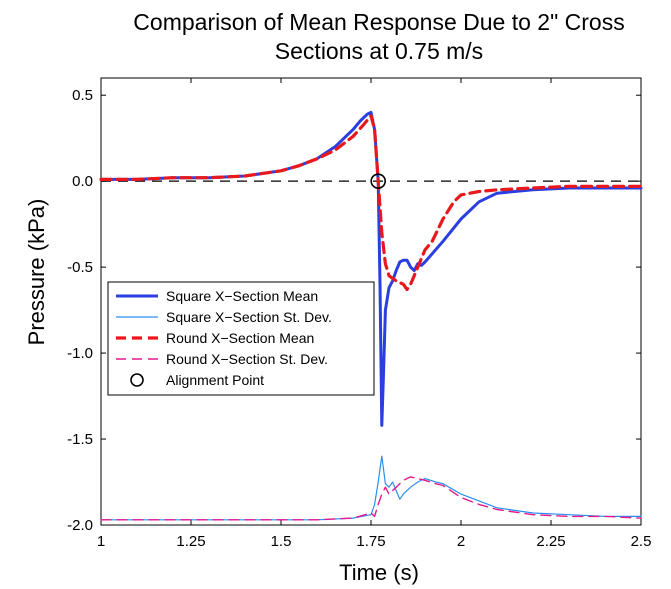  What do you see at coordinates (137, 380) in the screenshot?
I see `legend-swatch-circle` at bounding box center [137, 380].